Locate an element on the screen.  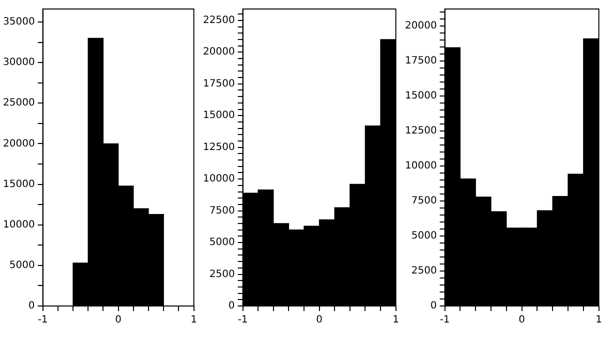
y-tick-label: 25000 is located at coordinates (19, 103).